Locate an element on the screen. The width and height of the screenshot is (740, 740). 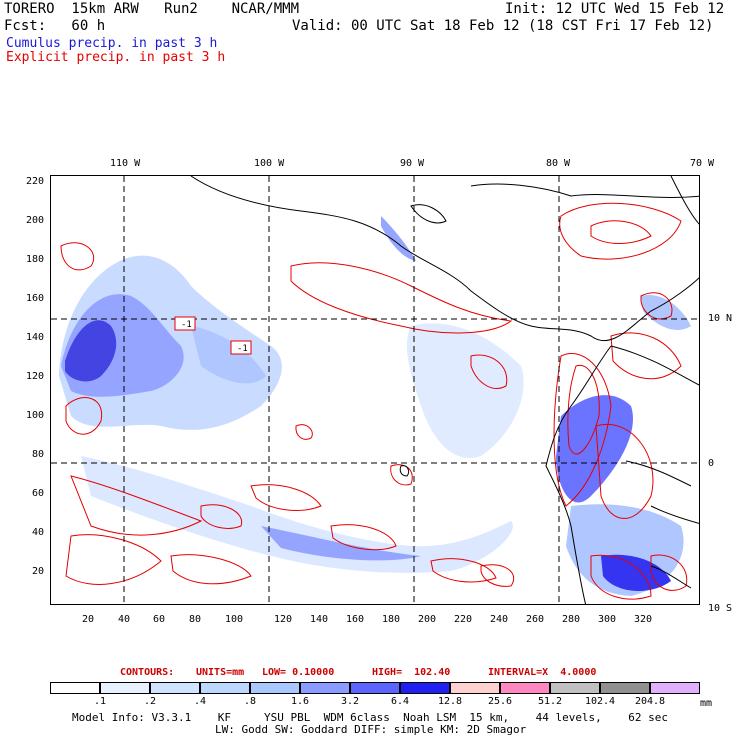
x-tick: 260 is located at coordinates (535, 619).